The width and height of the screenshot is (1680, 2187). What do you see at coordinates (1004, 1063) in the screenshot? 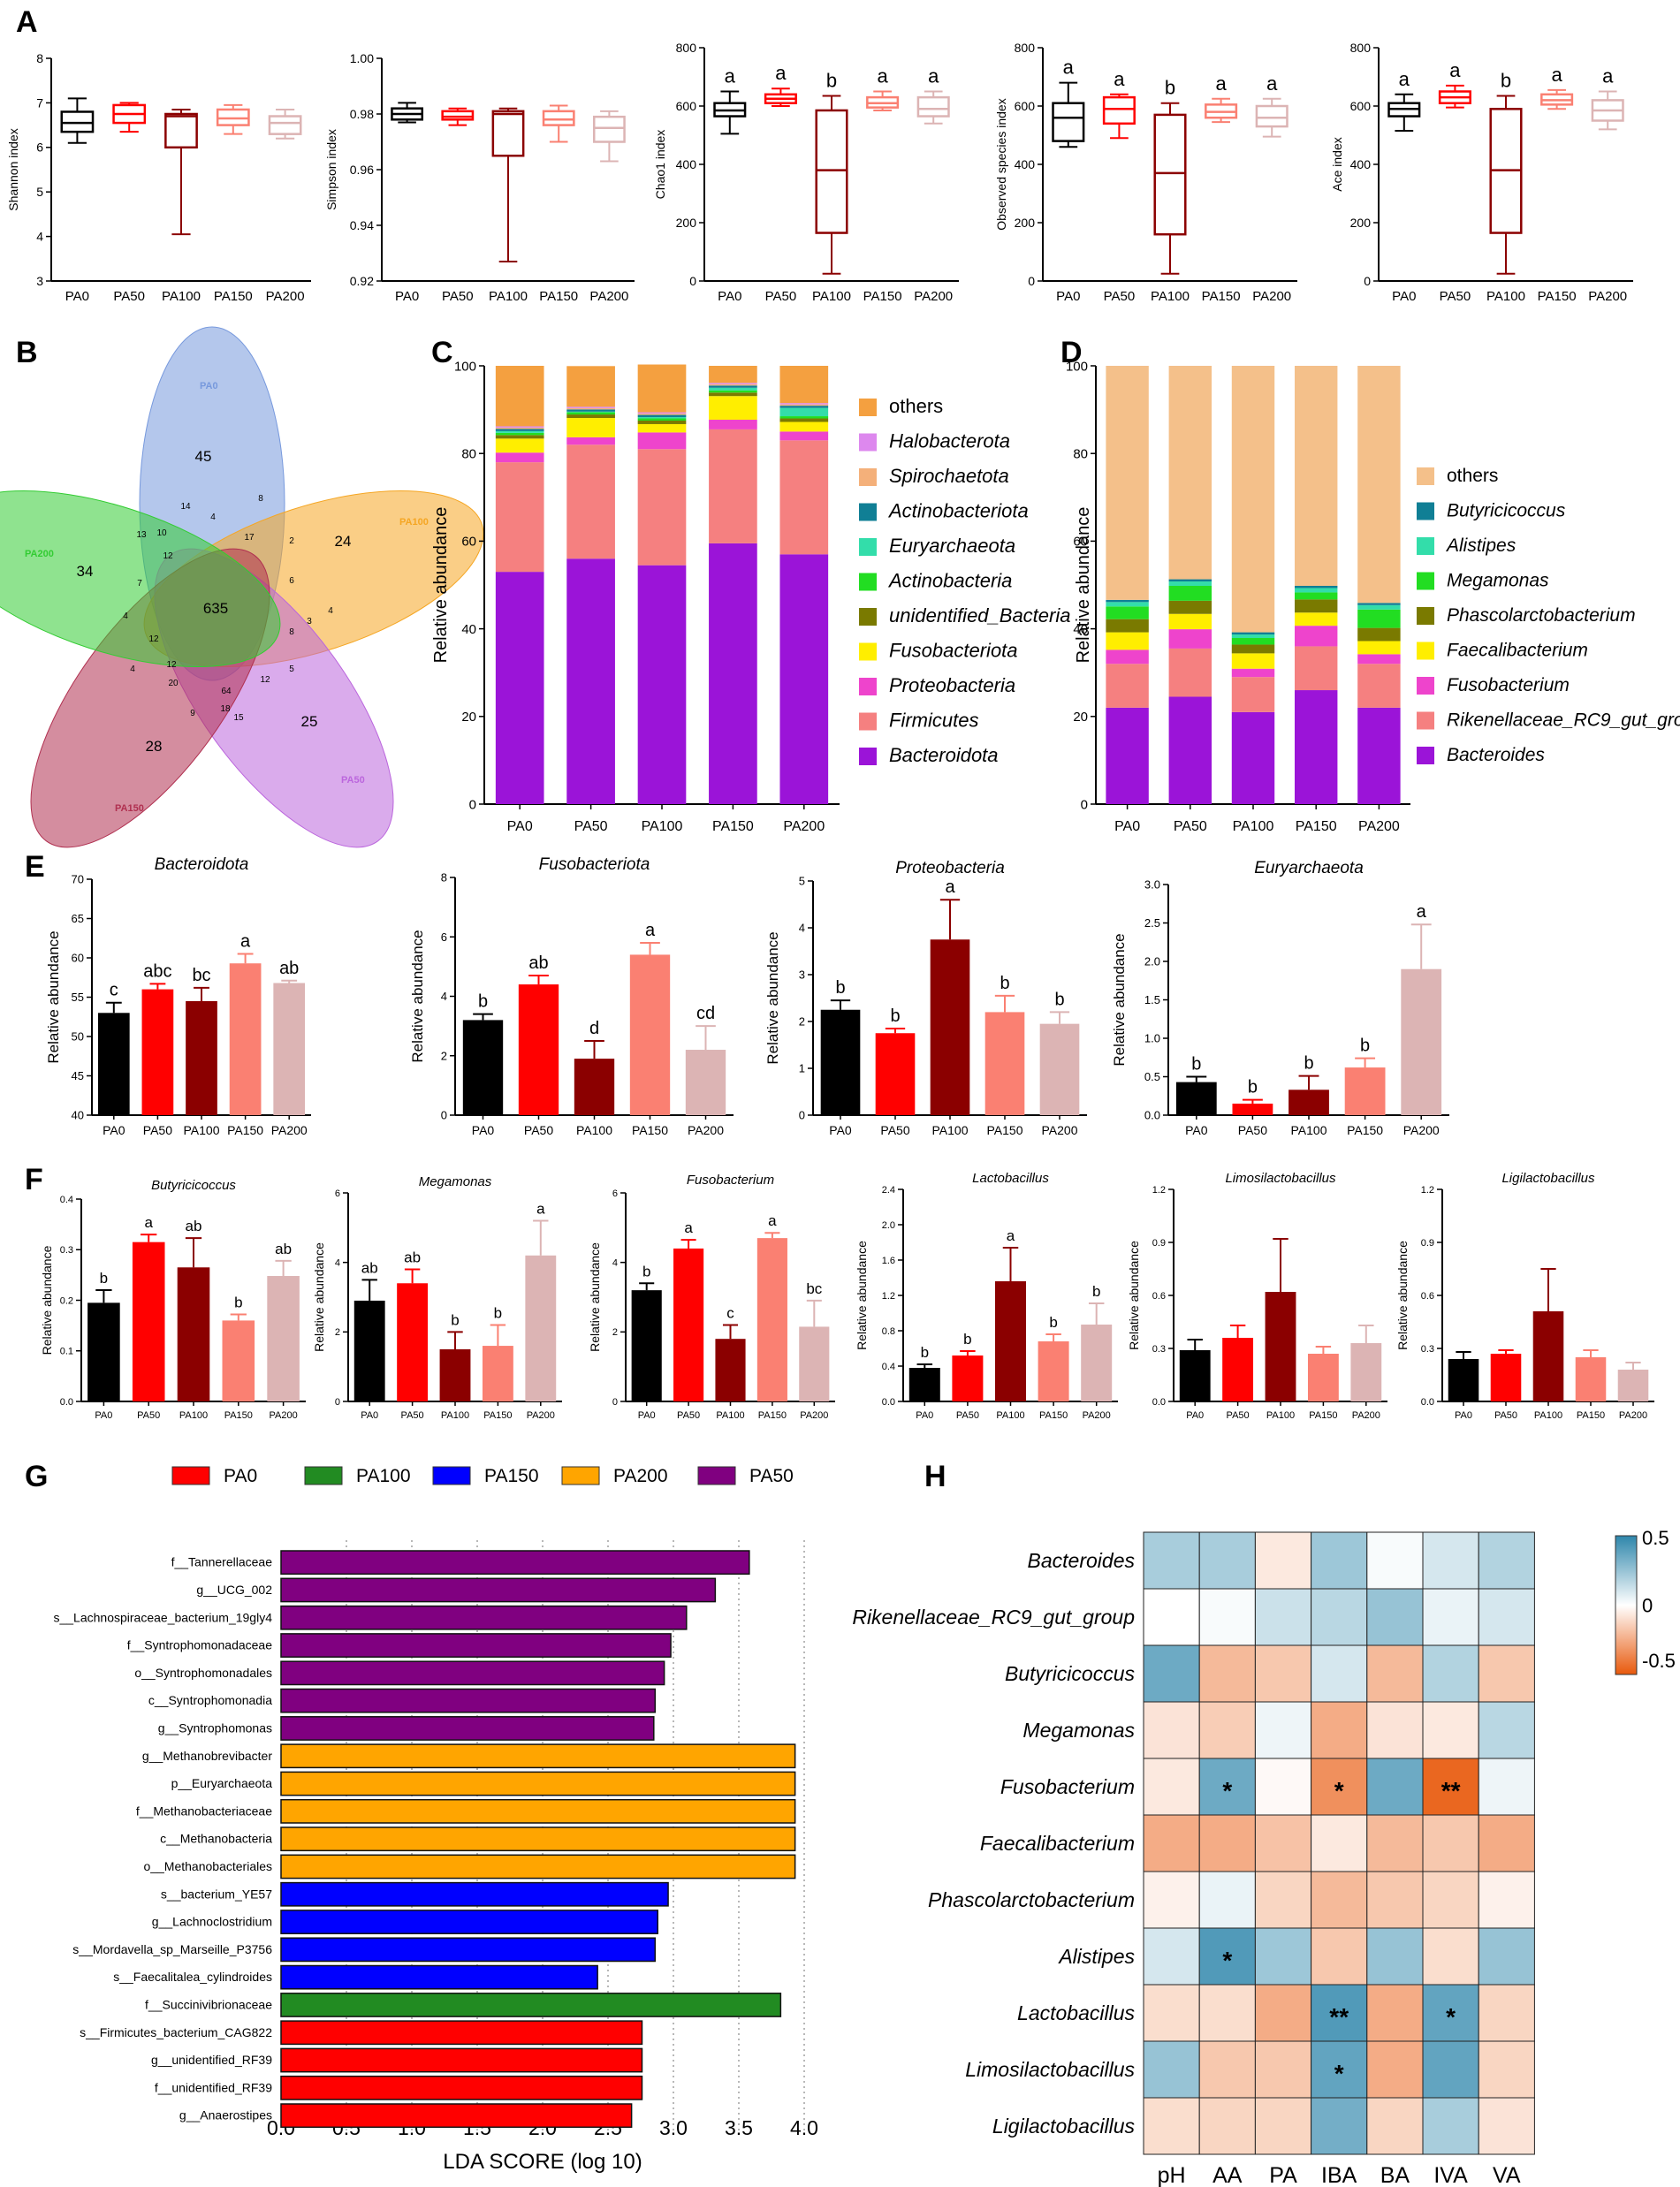
I see `bar-pa150` at bounding box center [1004, 1063].